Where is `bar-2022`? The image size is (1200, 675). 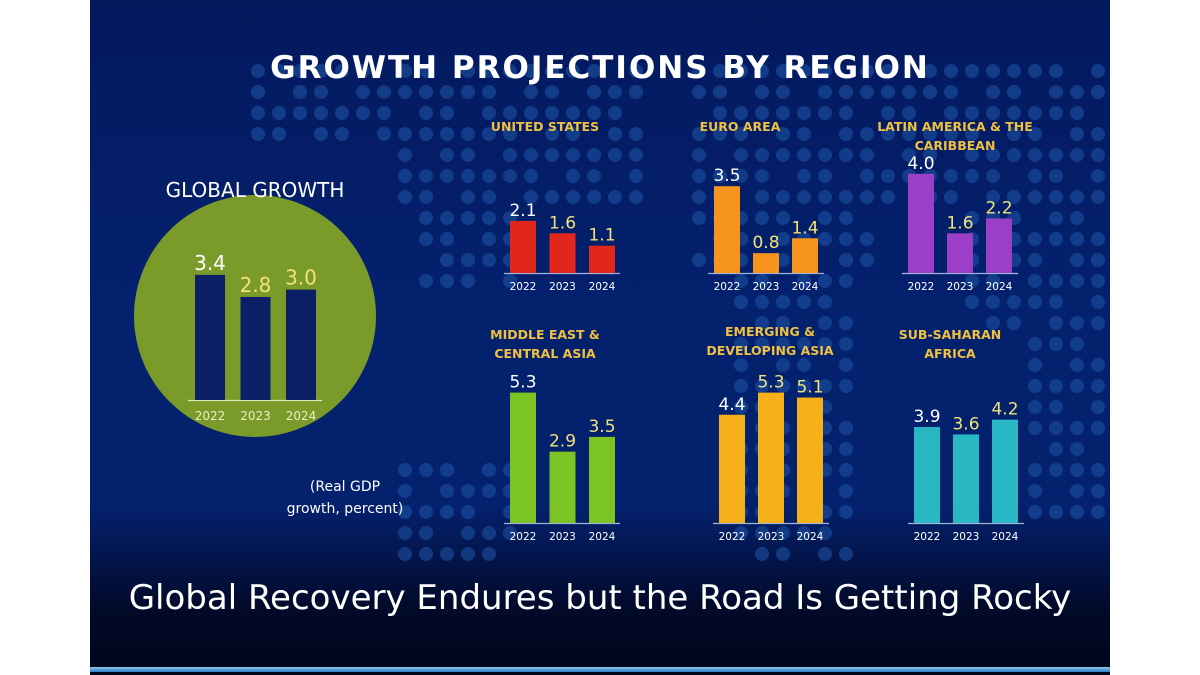
bar-2022 is located at coordinates (927, 475).